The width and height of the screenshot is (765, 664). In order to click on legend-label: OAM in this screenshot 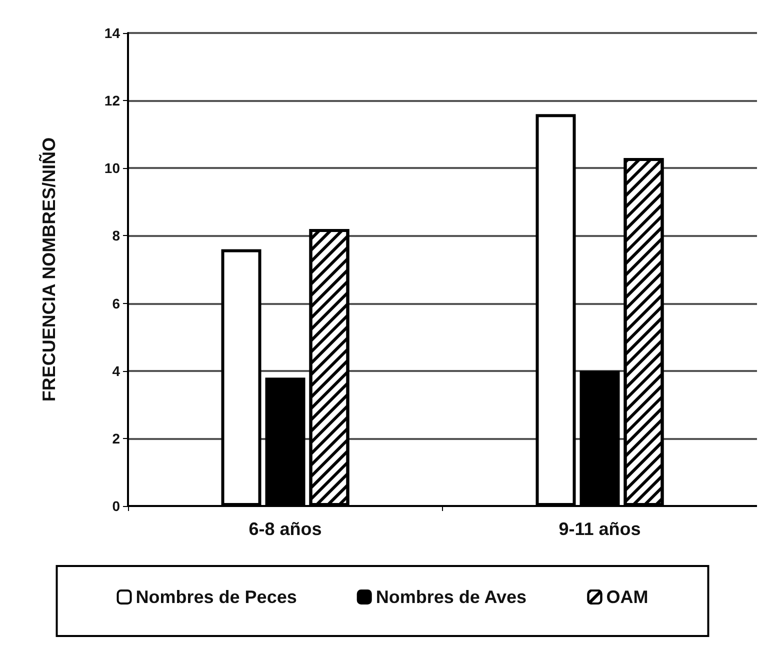, I will do `click(627, 597)`.